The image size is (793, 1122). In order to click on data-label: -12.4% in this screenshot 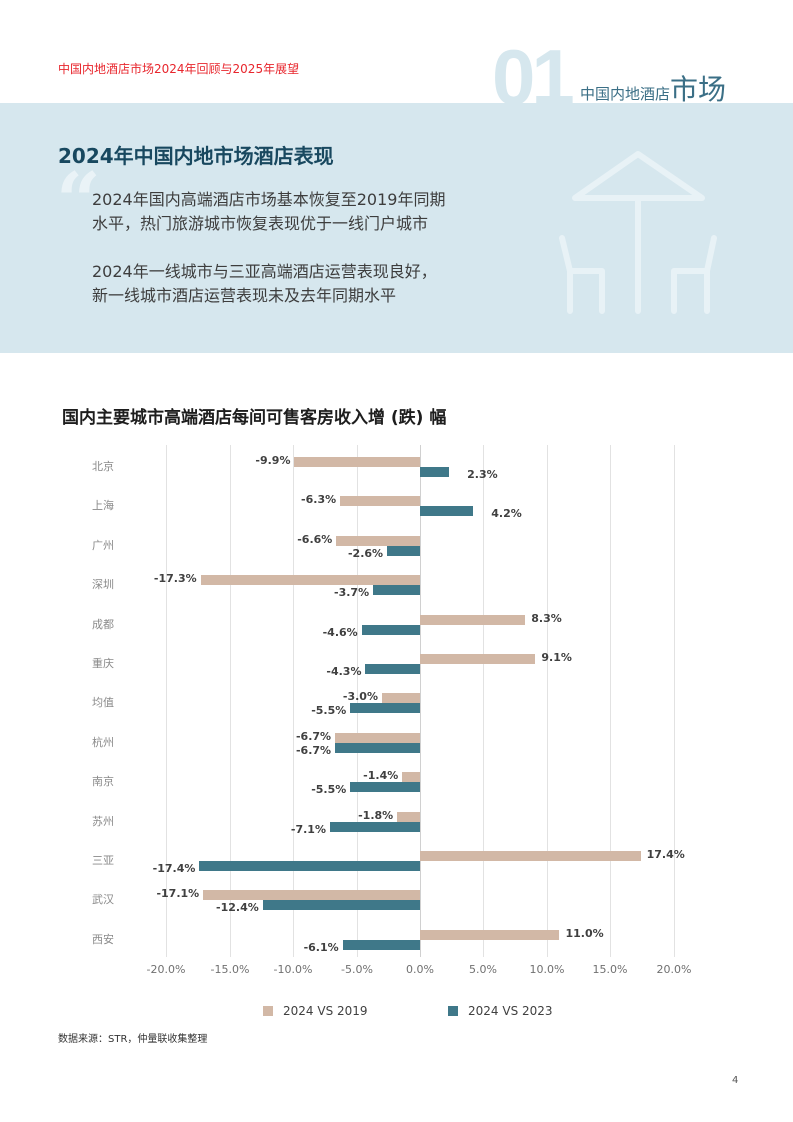, I will do `click(237, 908)`.